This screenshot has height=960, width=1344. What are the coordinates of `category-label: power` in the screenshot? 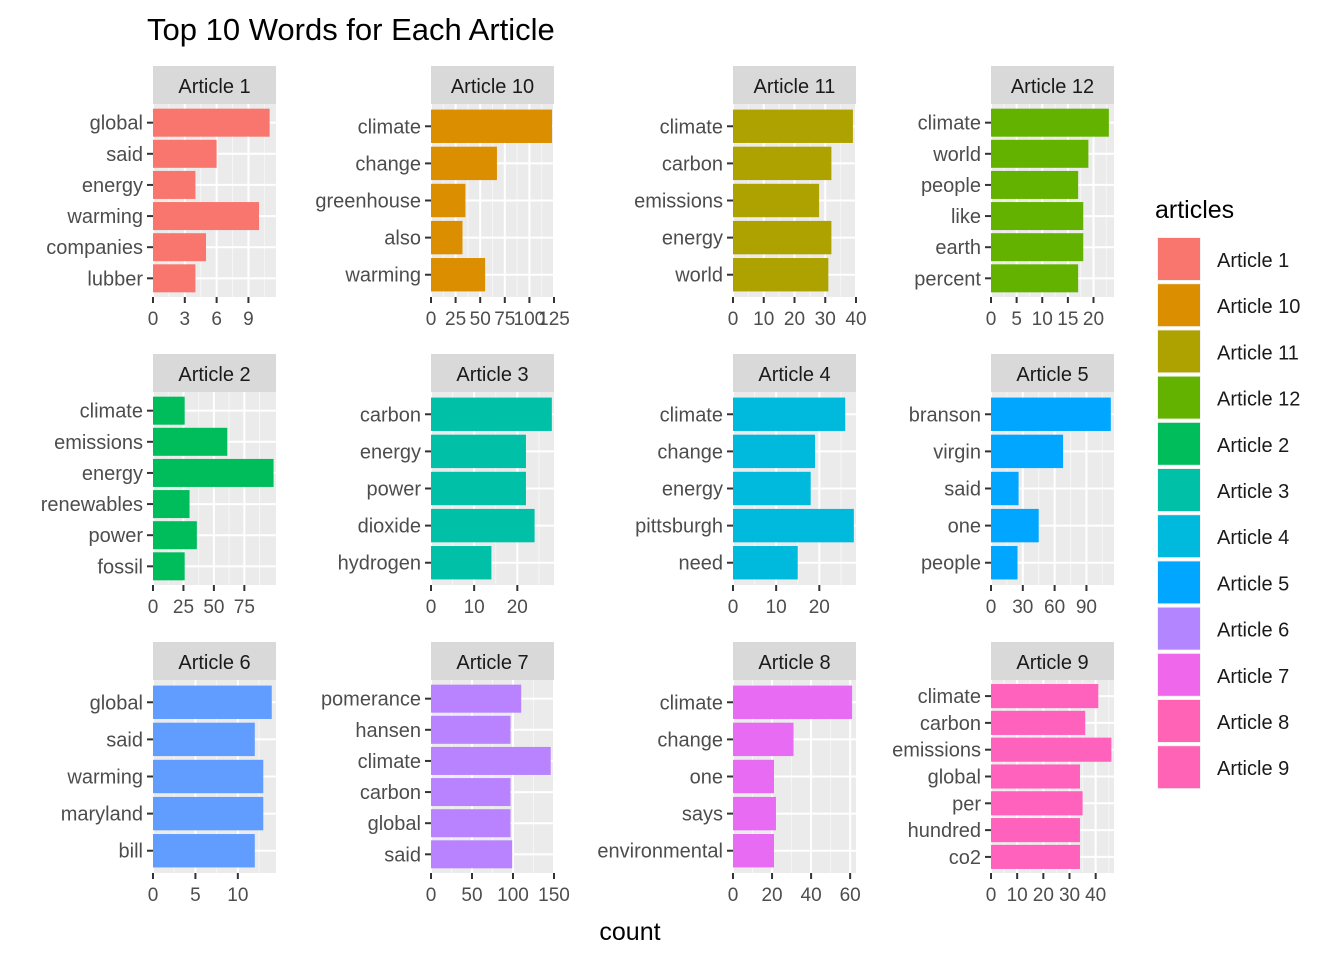 It's located at (116, 536).